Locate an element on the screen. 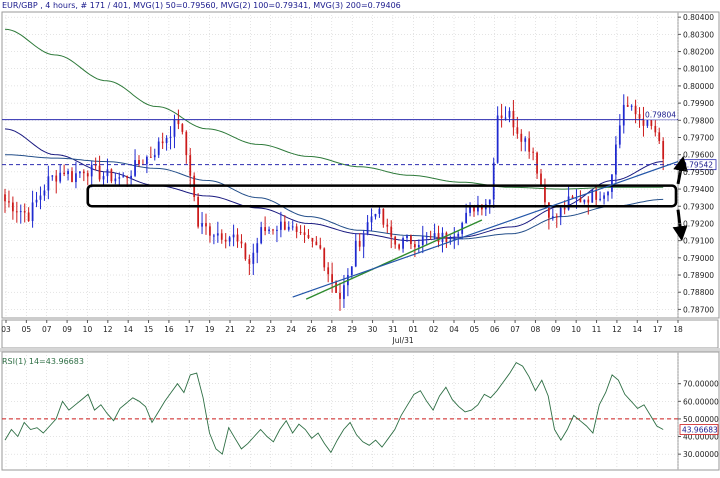  time-tick-label: 26 is located at coordinates (312, 329).